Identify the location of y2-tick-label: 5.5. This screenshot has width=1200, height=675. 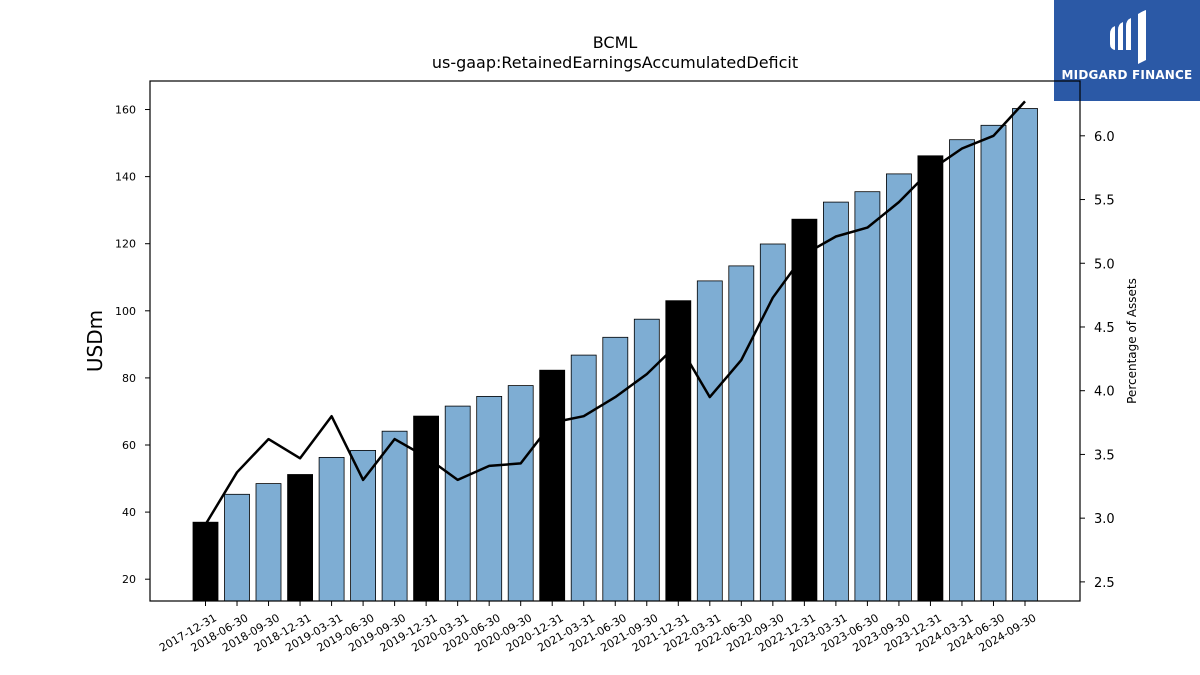
(1104, 201).